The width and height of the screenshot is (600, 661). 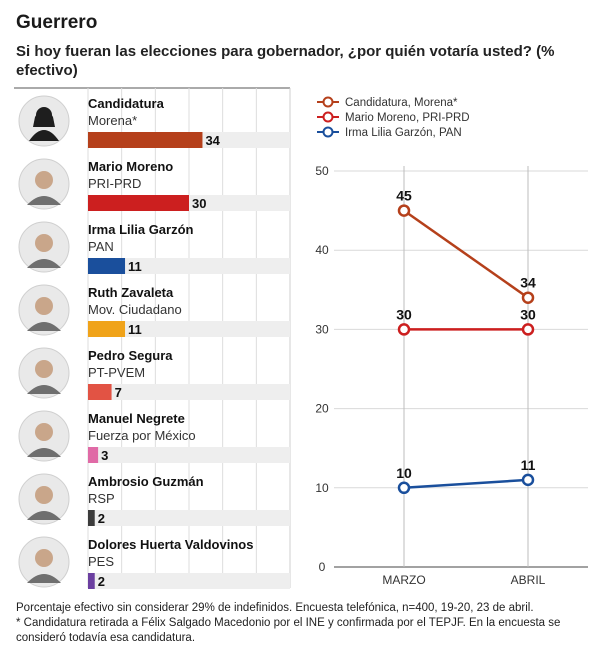 I want to click on candidate-name: Mario Moreno, so click(x=130, y=166).